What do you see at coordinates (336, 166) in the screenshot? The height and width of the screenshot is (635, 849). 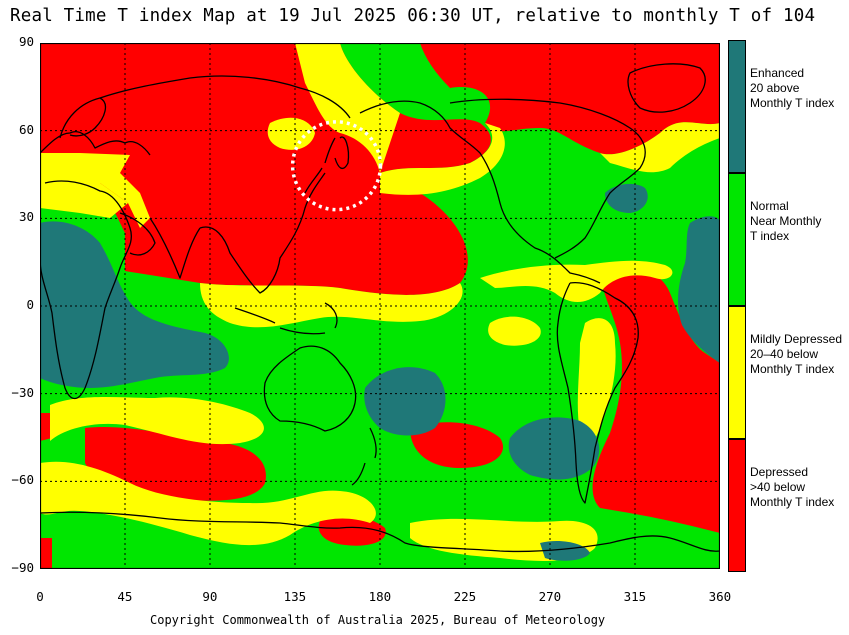 I see `highlight-circle` at bounding box center [336, 166].